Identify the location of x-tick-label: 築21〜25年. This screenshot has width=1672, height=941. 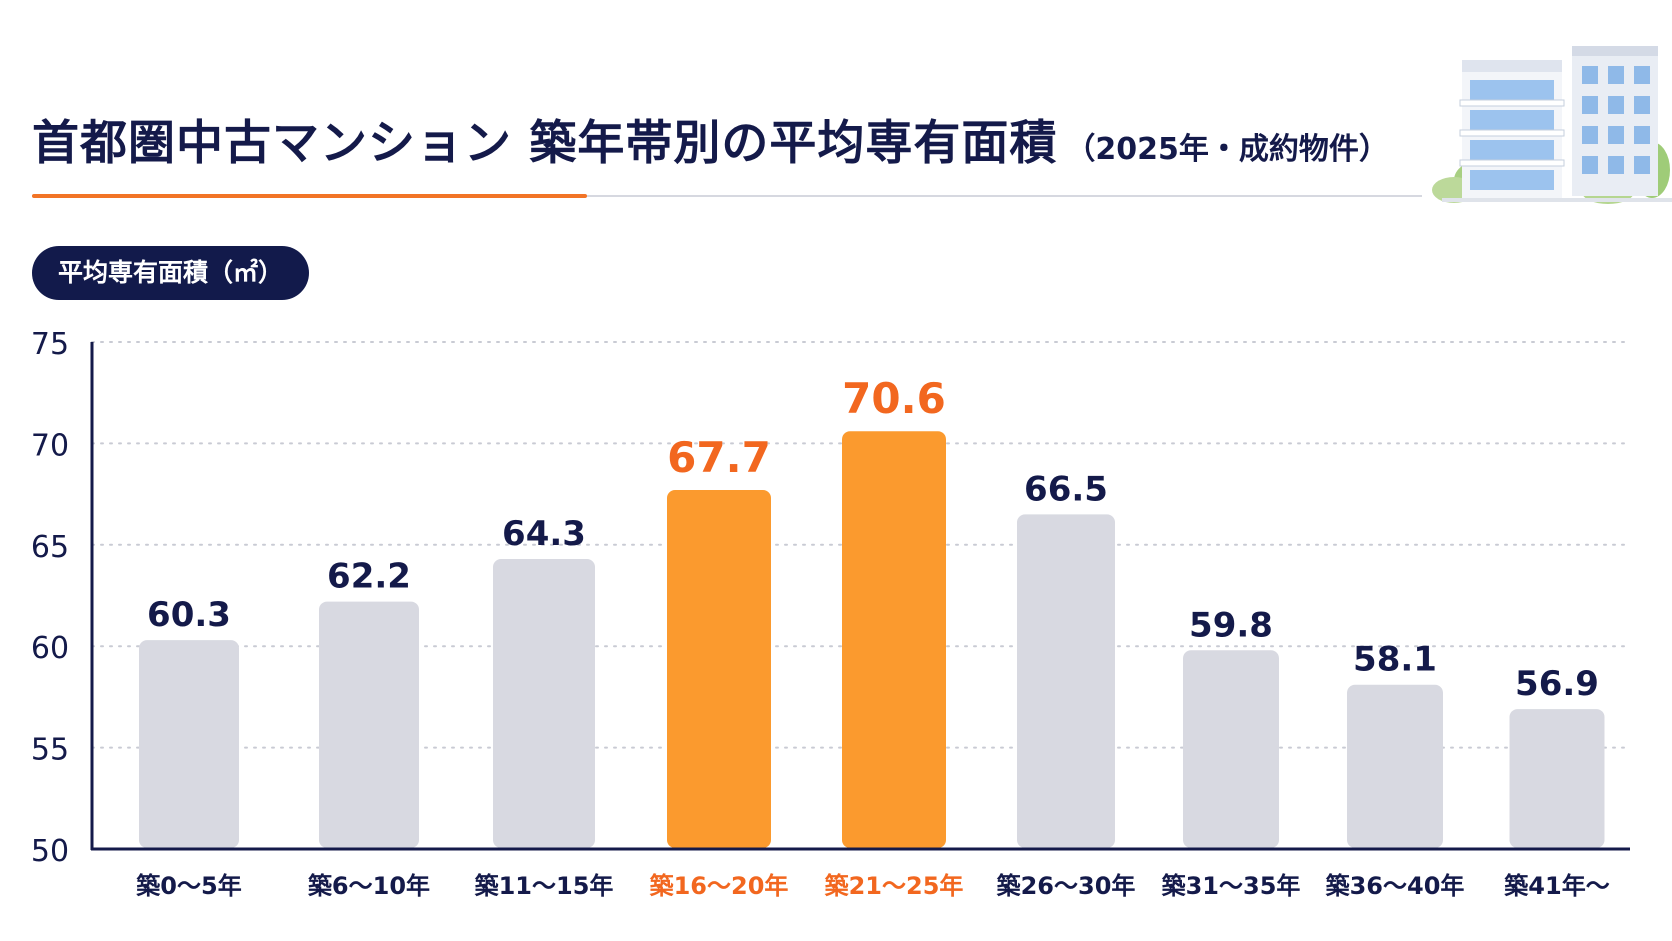
(894, 886).